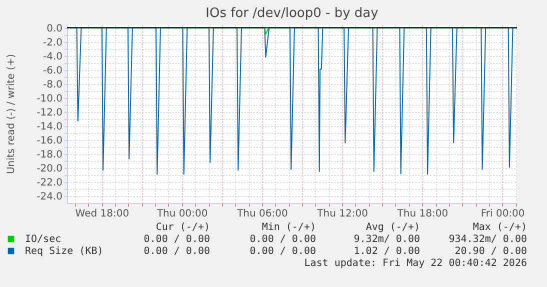 Image resolution: width=547 pixels, height=287 pixels. Describe the element at coordinates (54, 28) in the screenshot. I see `y-tick-label: 0.0` at that location.